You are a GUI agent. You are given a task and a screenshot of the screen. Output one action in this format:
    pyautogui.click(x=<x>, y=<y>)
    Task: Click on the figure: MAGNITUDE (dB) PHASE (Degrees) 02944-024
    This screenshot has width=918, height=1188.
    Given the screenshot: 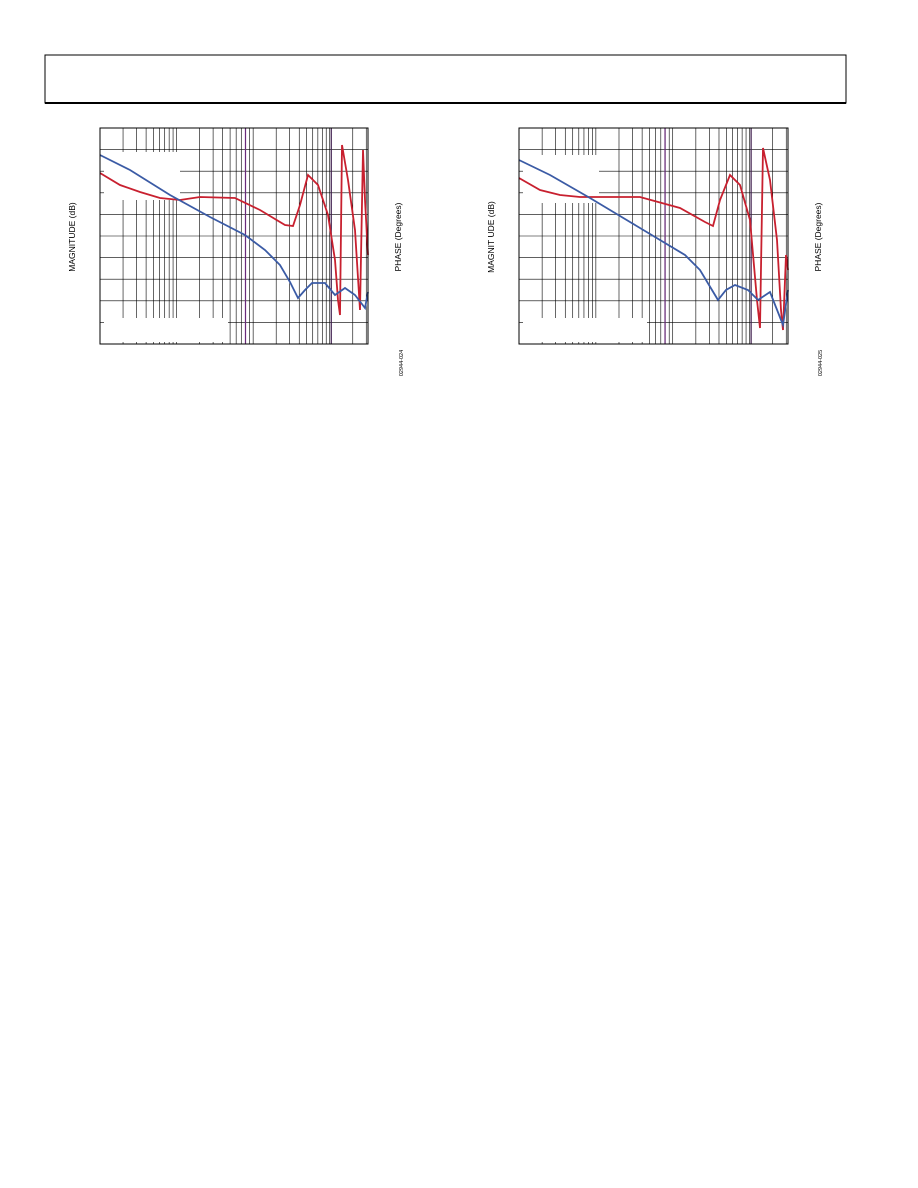 What is the action you would take?
    pyautogui.click(x=236, y=251)
    